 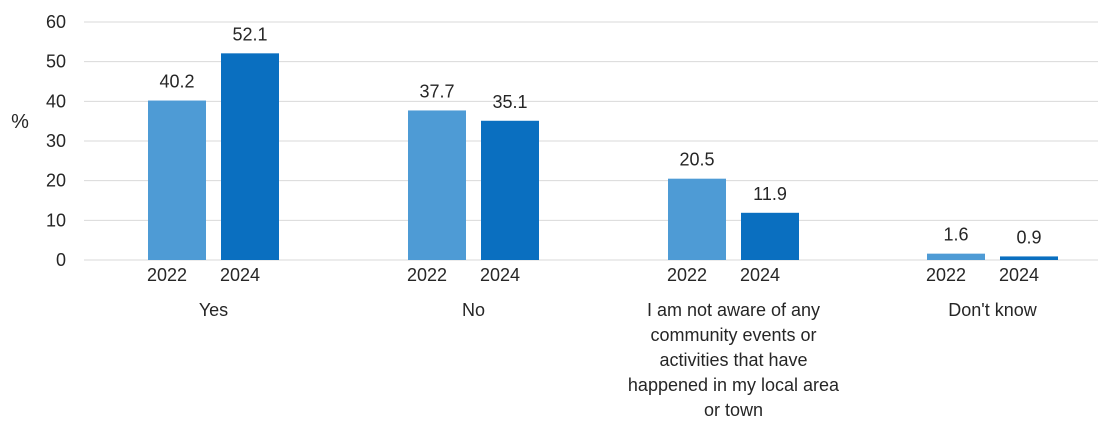 I want to click on data-label: 37.7, so click(x=436, y=91).